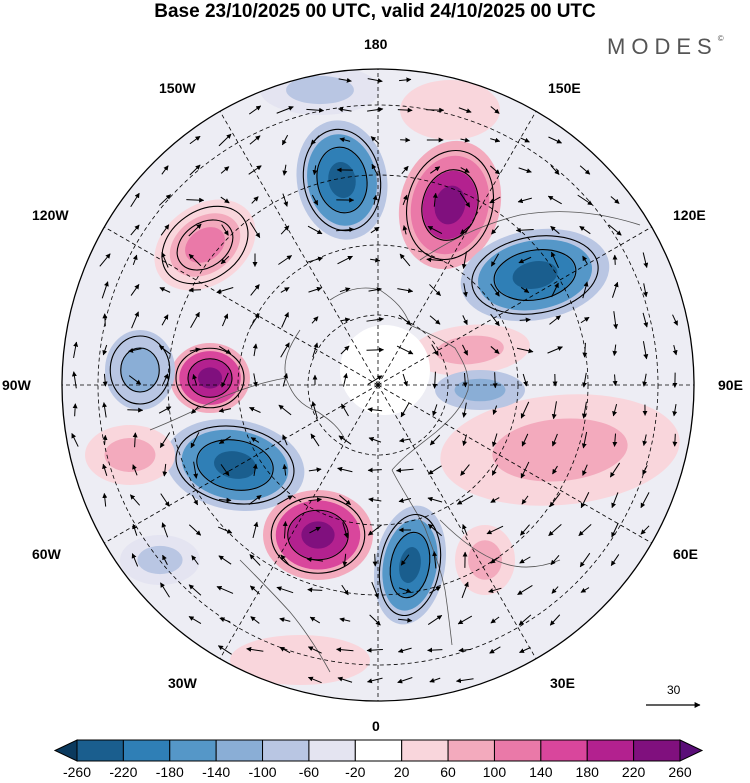  I want to click on label-60e: 60E, so click(685, 554).